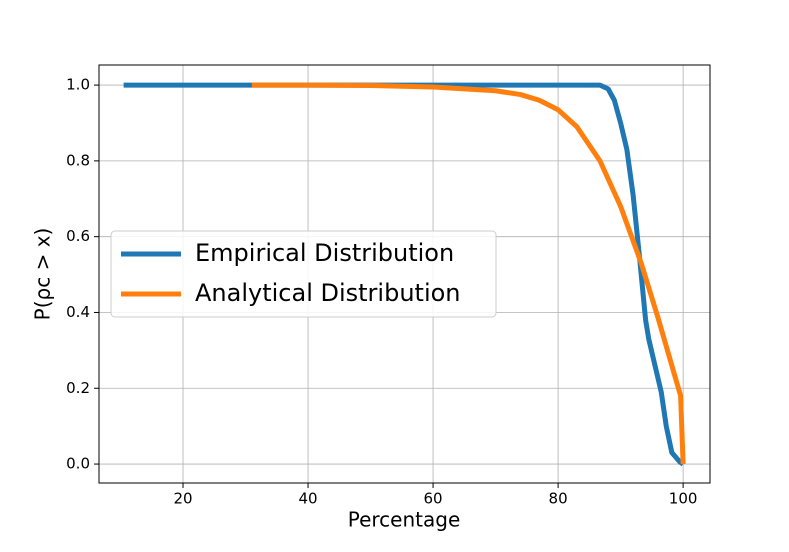  I want to click on y-tick-label: 0.8, so click(78, 160).